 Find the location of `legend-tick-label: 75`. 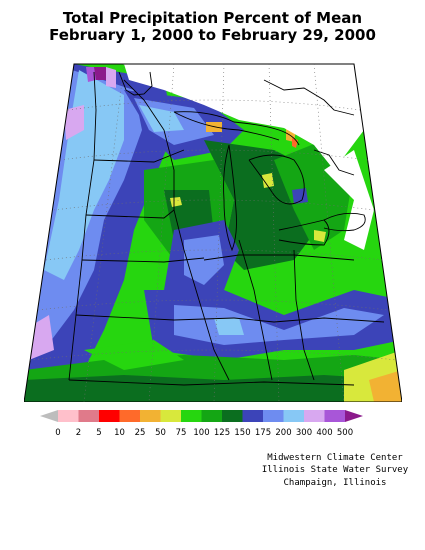

legend-tick-label: 75 is located at coordinates (181, 433).